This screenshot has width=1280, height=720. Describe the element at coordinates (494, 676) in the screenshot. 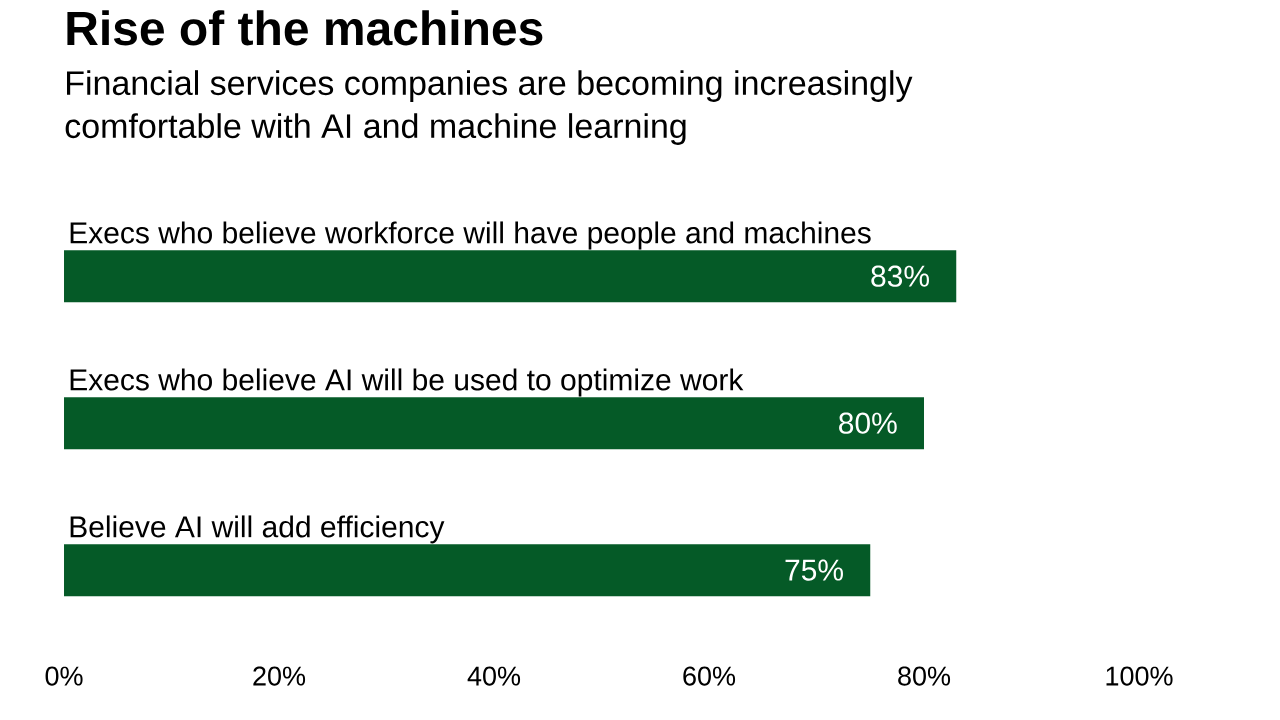

I see `x-tick-label: 40%` at that location.